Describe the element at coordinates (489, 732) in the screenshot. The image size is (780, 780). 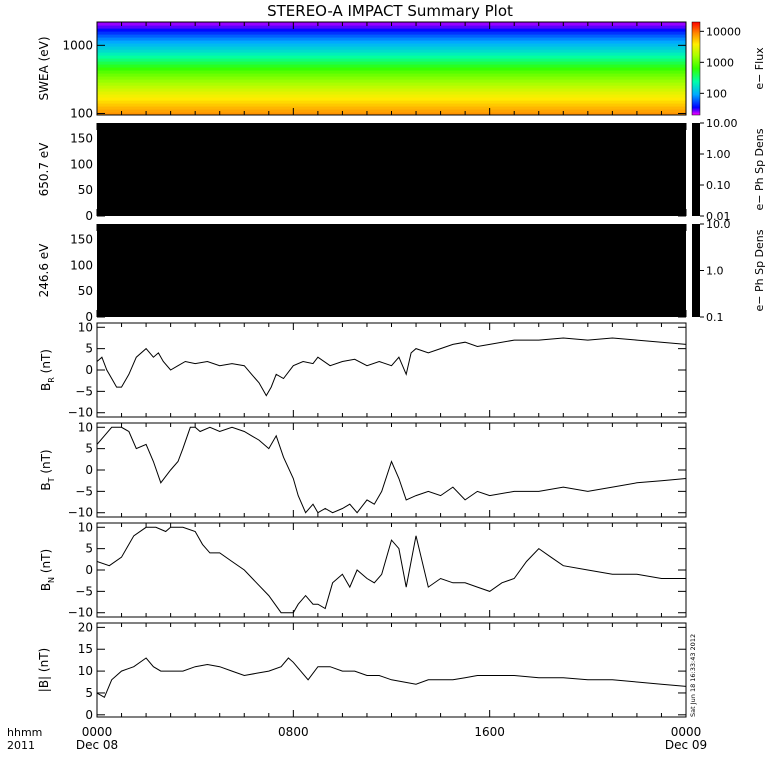
I see `time-tick-label: 1600` at that location.